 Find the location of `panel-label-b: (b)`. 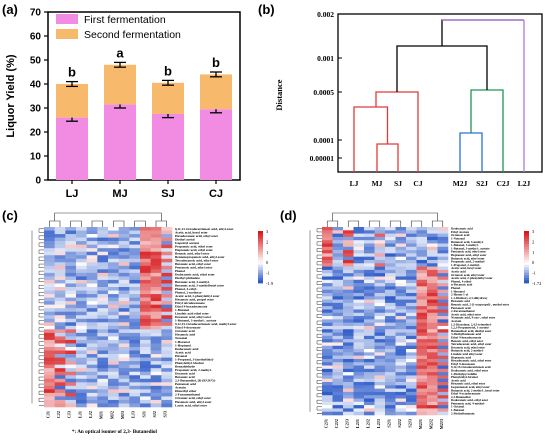

panel-label-b: (b) is located at coordinates (266, 9).